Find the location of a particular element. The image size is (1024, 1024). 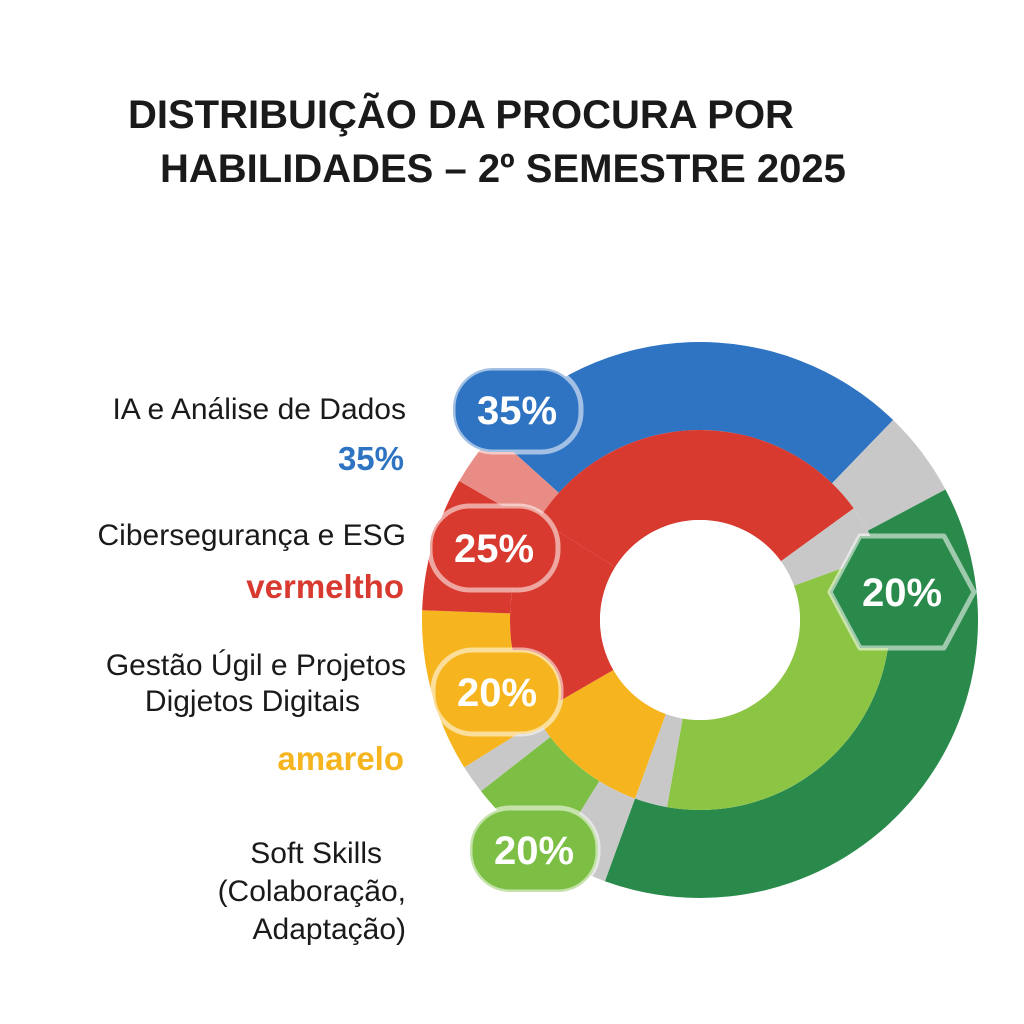

data-label-soft-skills: 20% is located at coordinates (534, 850).